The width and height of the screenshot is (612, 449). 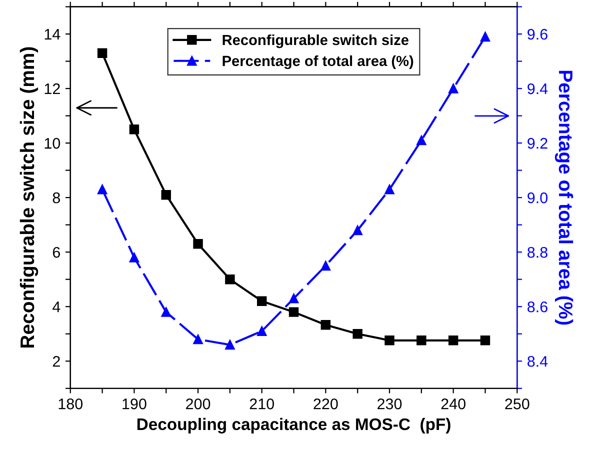 I want to click on y2-tick-label: 8.8, so click(x=538, y=252).